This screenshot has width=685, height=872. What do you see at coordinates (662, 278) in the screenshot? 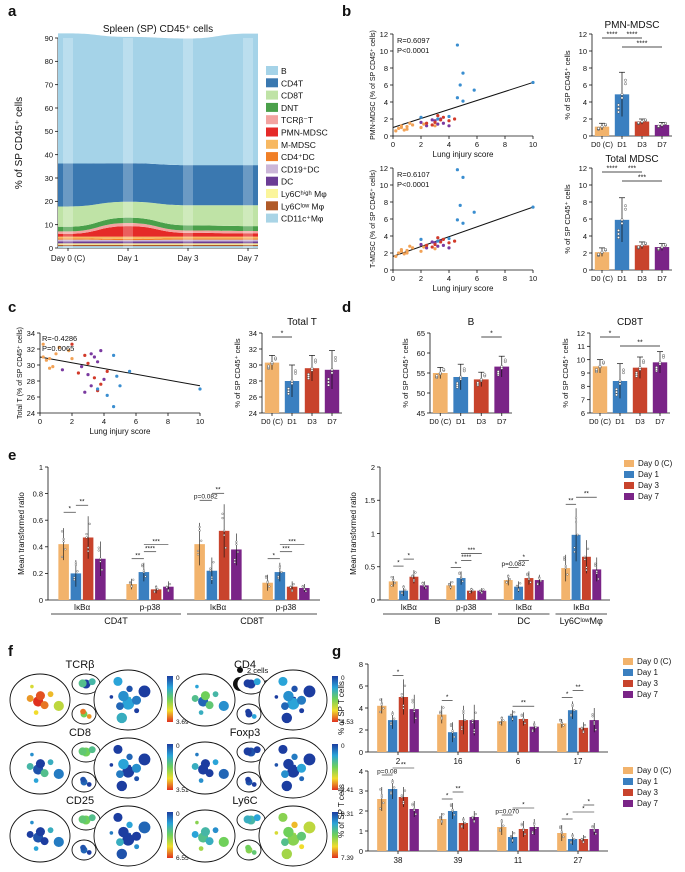
I see `x-tick-label: D7` at bounding box center [662, 278].